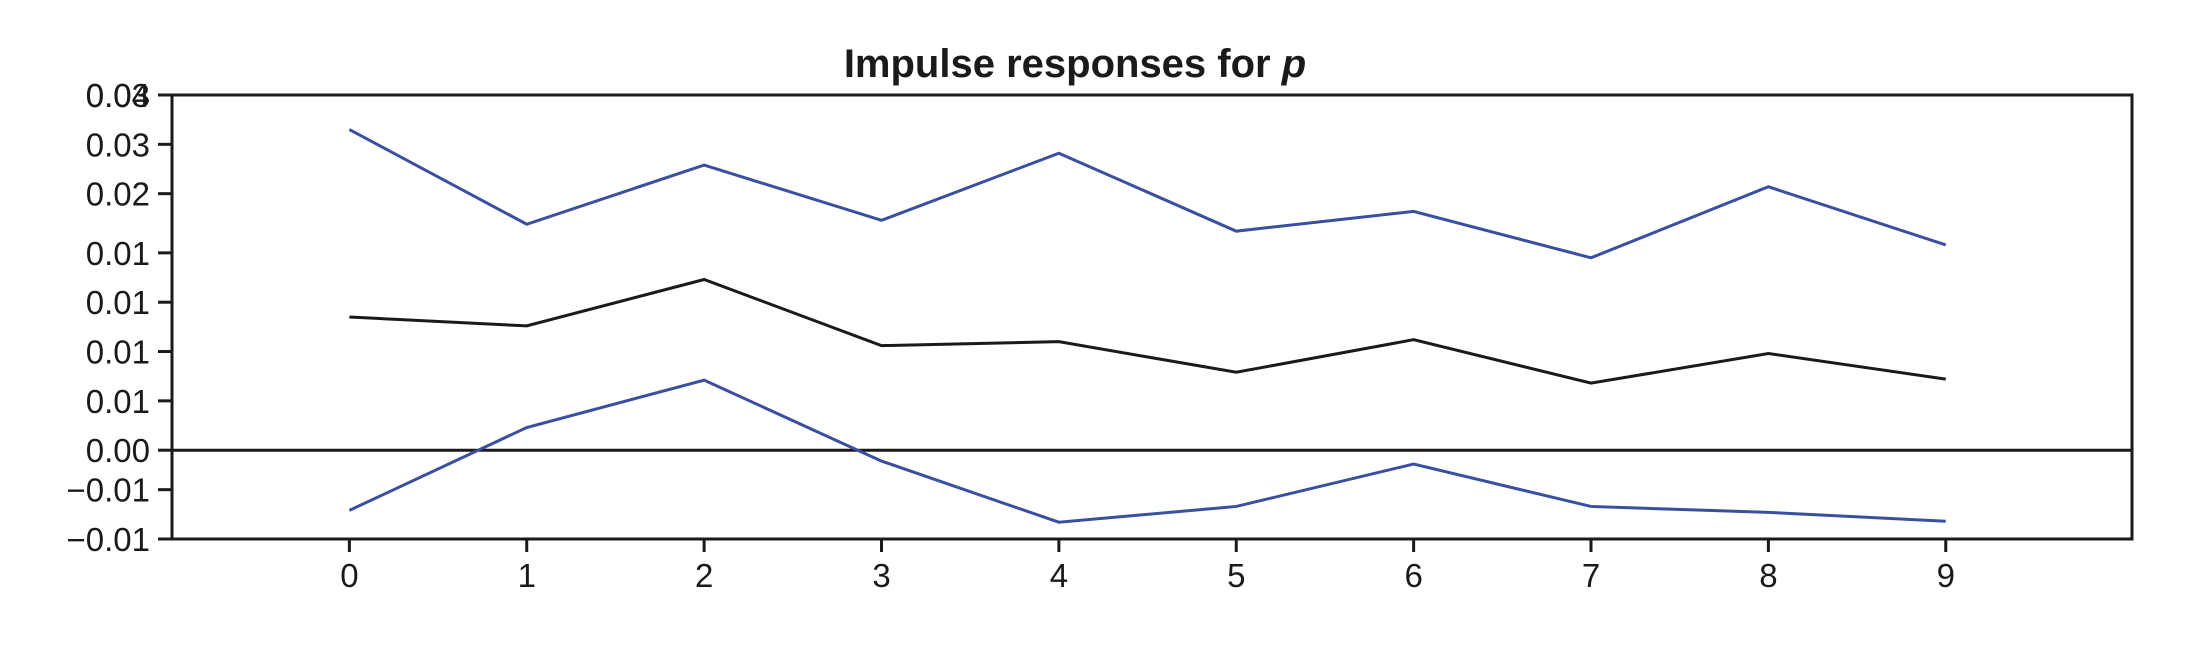 Image resolution: width=2190 pixels, height=648 pixels. I want to click on chart-title-variable: p, so click(1293, 64).